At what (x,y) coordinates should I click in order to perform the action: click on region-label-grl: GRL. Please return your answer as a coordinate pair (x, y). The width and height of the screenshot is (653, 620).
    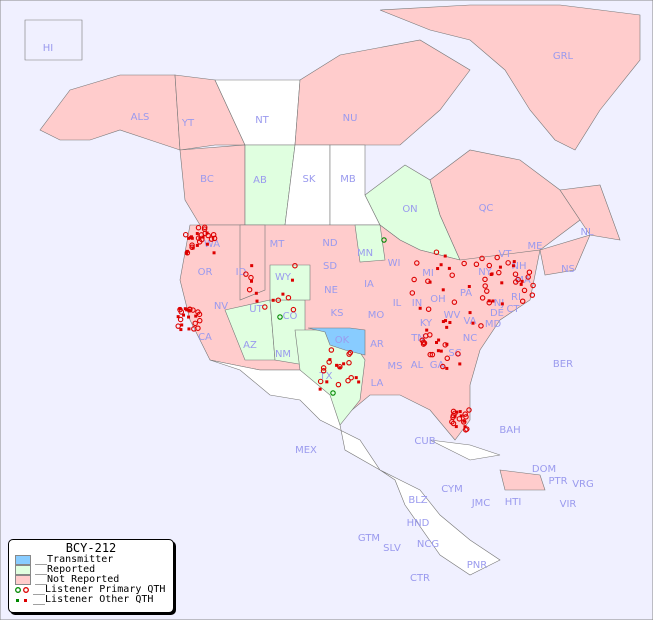
    Looking at the image, I should click on (563, 56).